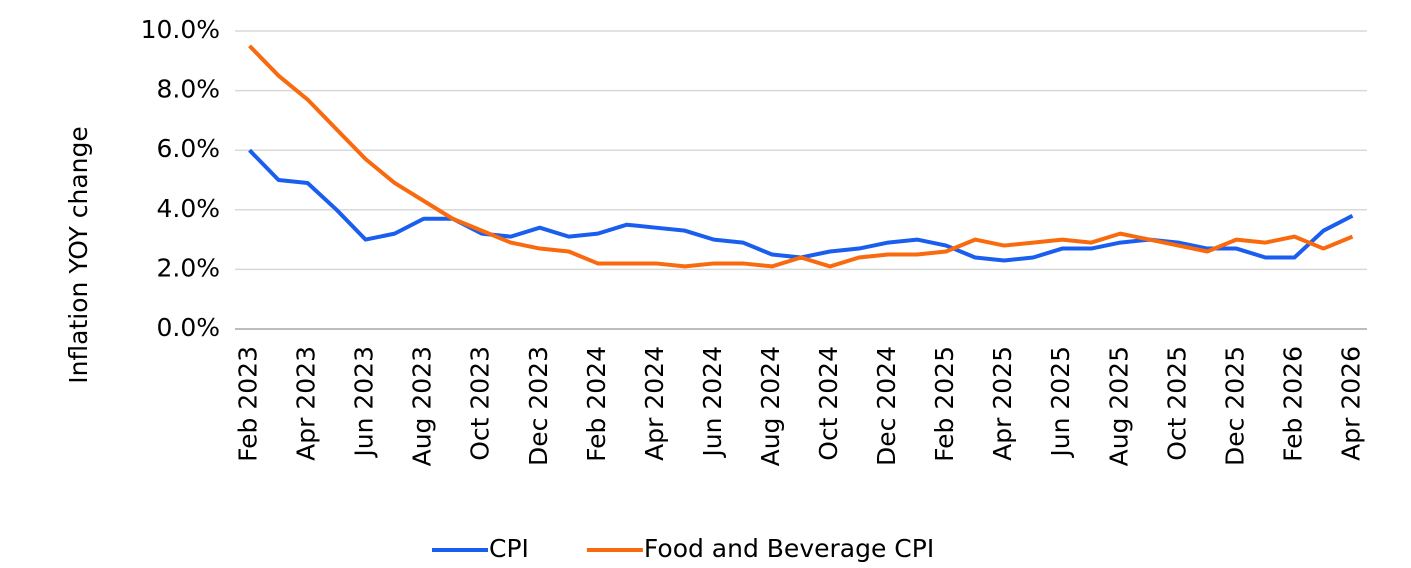 The height and width of the screenshot is (568, 1411). I want to click on x-tick-label: Apr 2025, so click(1002, 403).